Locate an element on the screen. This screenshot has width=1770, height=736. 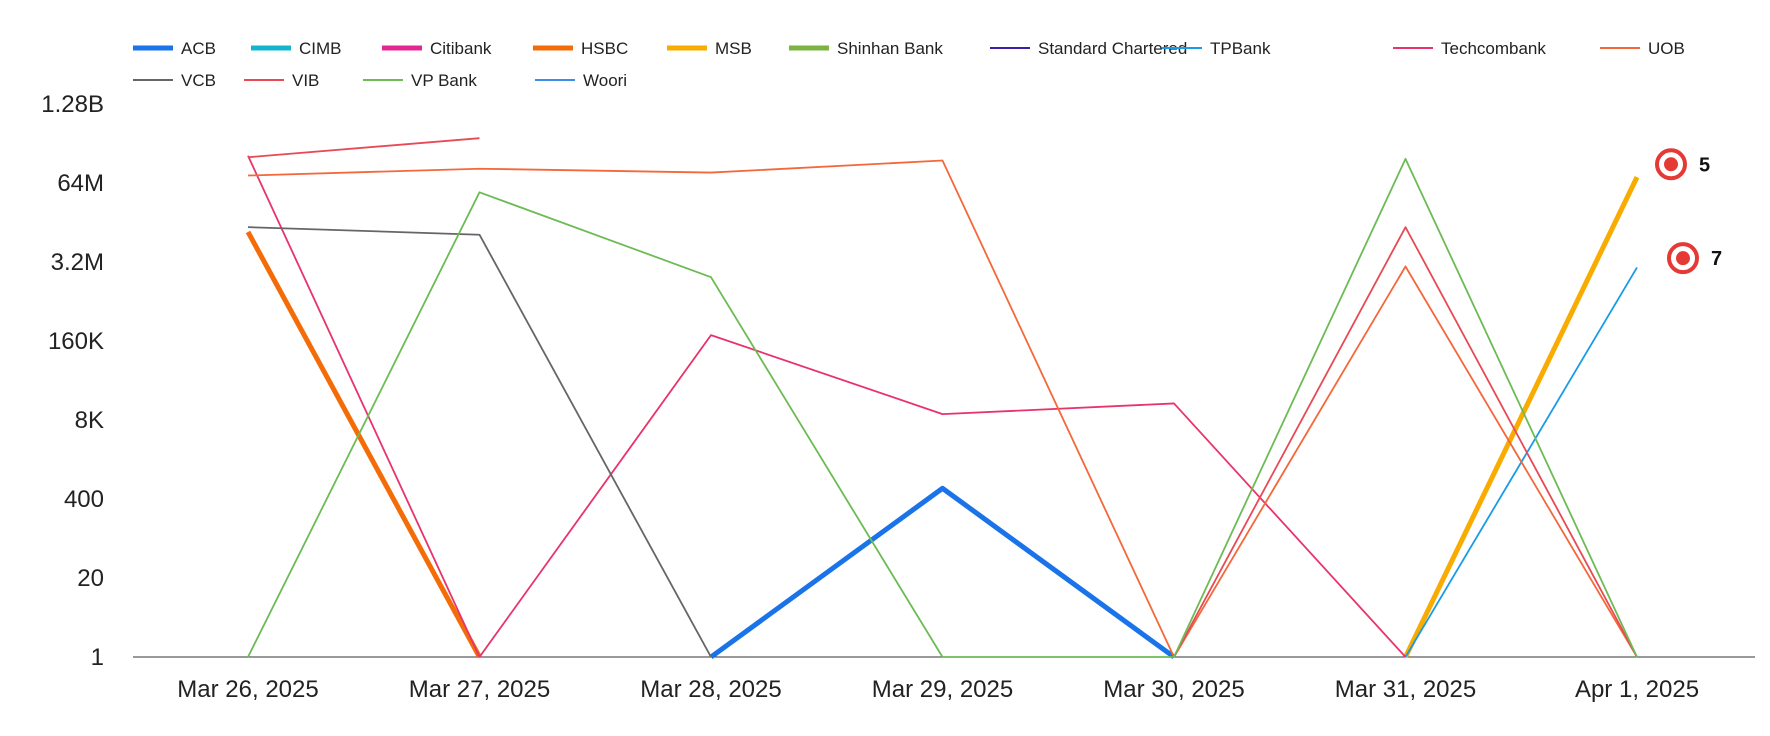
y-axis: 1 20 400 8K 160K 3.2M 64M 1.28B is located at coordinates (72, 381).